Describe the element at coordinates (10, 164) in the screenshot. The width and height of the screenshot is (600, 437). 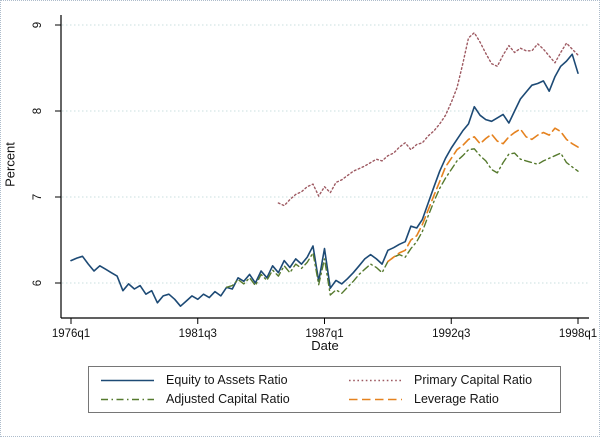
I see `y-axis-title: Percent` at that location.